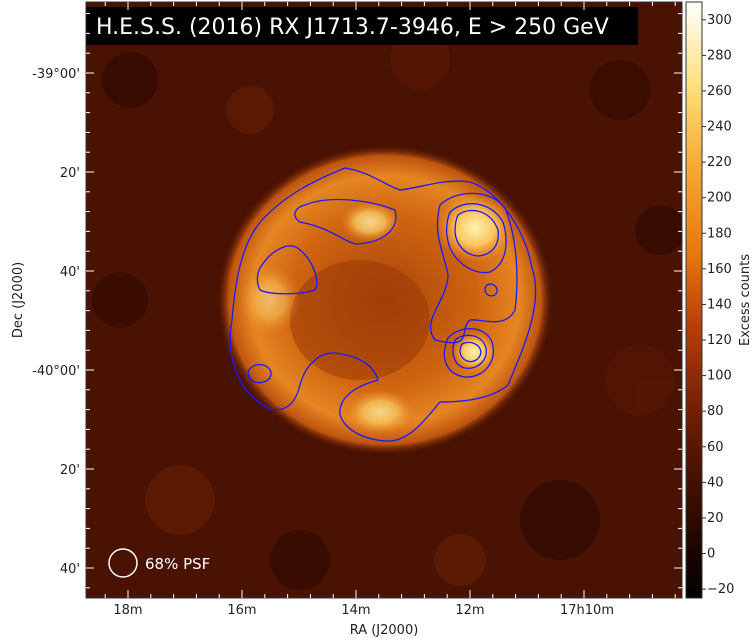 This screenshot has width=756, height=641. Describe the element at coordinates (715, 411) in the screenshot. I see `colorbar-tick-label: 80` at that location.